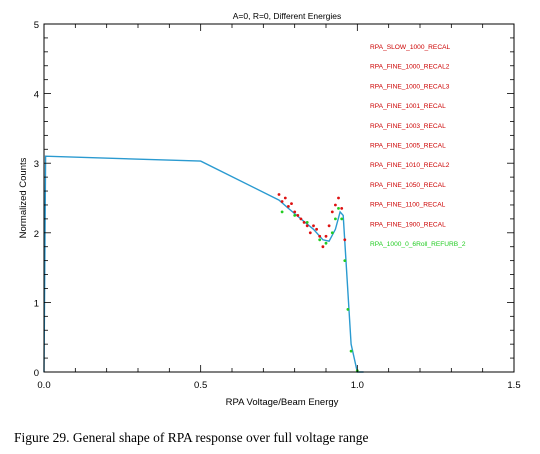 The image size is (540, 454). Describe the element at coordinates (357, 385) in the screenshot. I see `x-tick-label: 1.0` at that location.